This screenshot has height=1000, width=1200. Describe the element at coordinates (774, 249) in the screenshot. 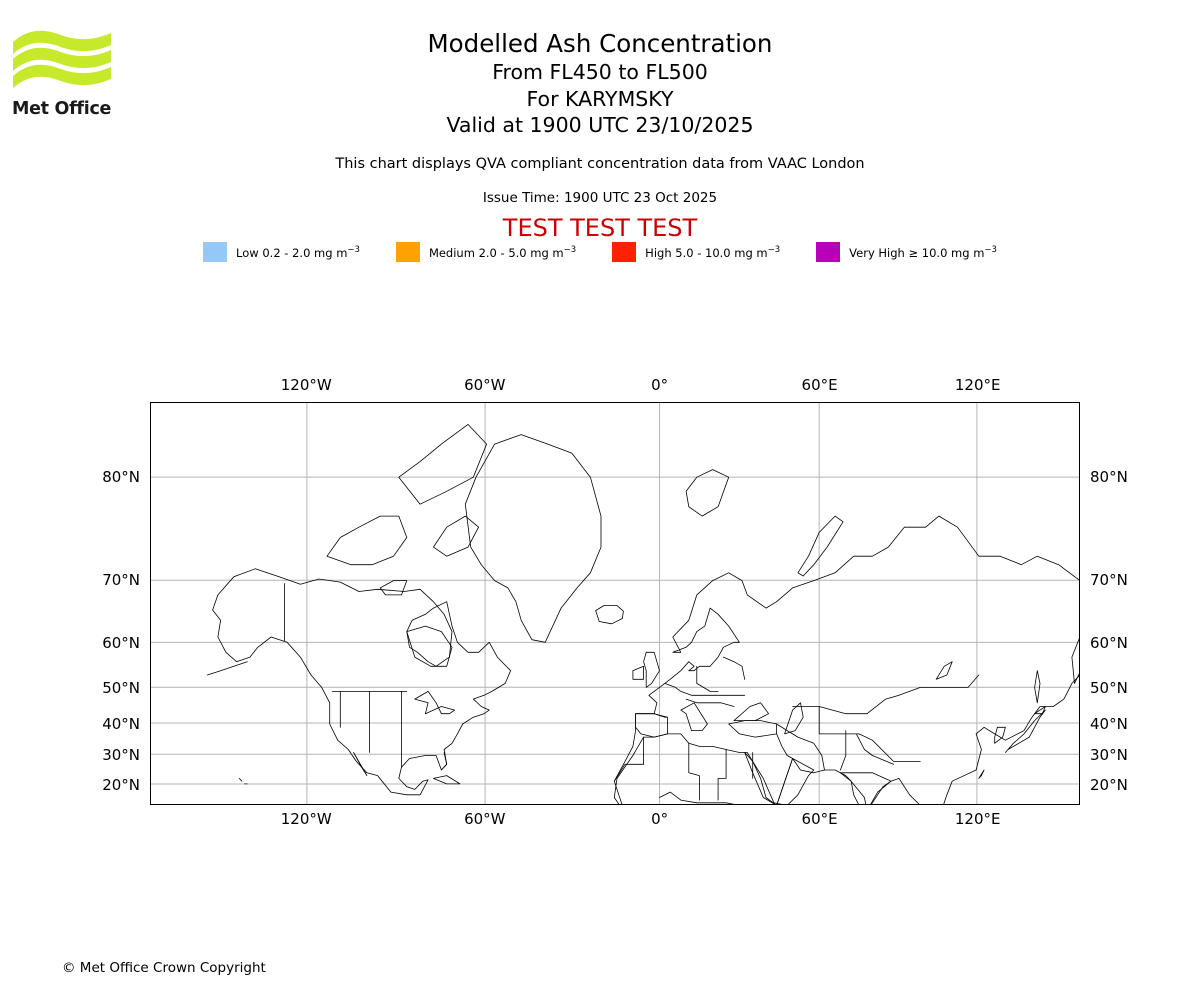

I see `legend-exponent-high: −3` at that location.